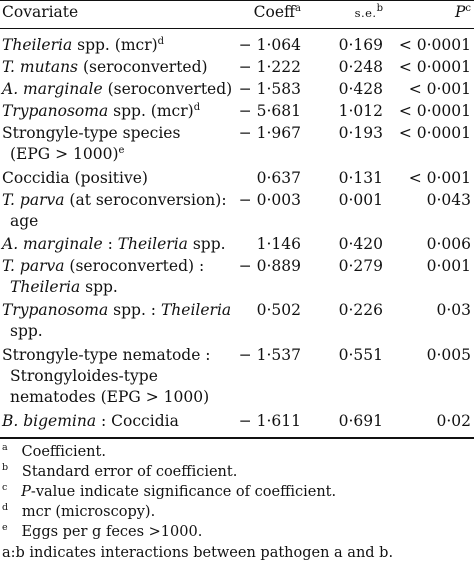  I want to click on se-cell: 0·131, so click(360, 178).